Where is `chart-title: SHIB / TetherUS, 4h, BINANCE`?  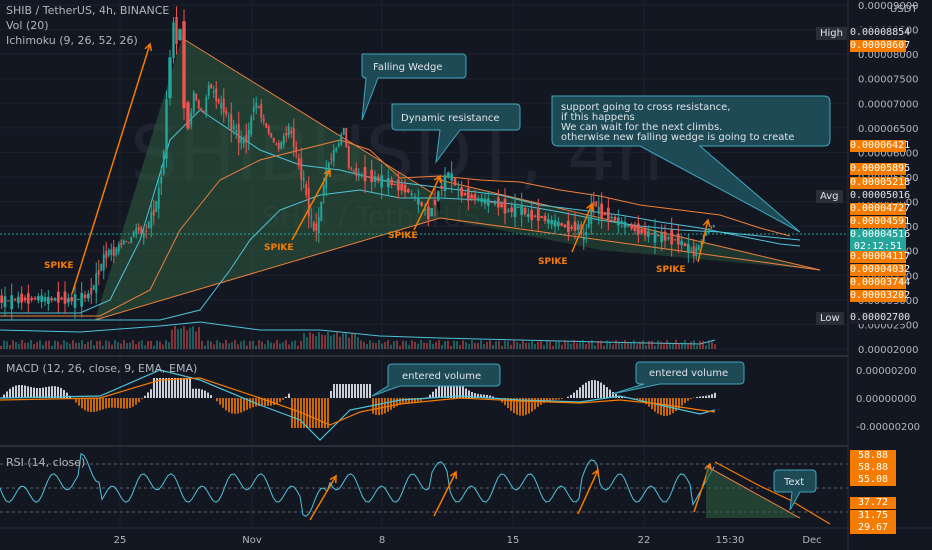 chart-title: SHIB / TetherUS, 4h, BINANCE is located at coordinates (88, 10).